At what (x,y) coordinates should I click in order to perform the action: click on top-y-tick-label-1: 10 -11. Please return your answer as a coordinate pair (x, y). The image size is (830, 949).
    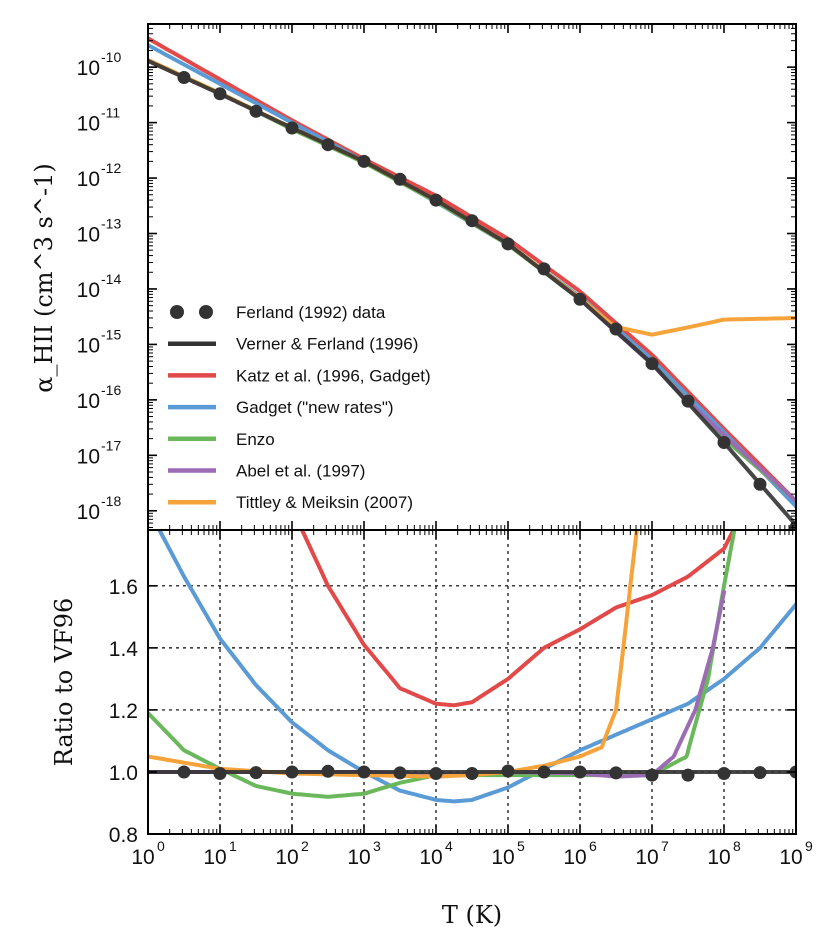
    Looking at the image, I should click on (99, 120).